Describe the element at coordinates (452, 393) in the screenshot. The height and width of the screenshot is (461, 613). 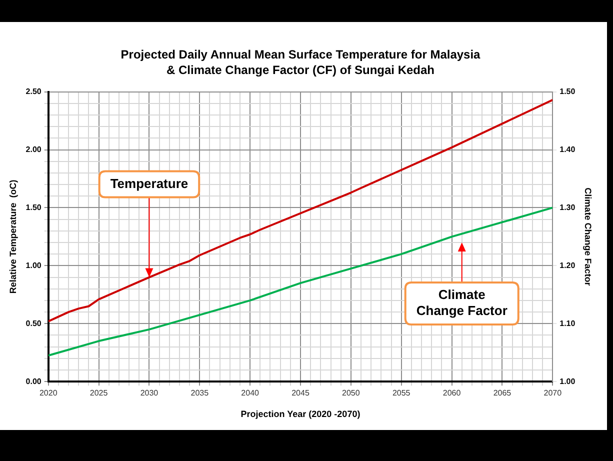
I see `x-tick-label: 2060` at that location.